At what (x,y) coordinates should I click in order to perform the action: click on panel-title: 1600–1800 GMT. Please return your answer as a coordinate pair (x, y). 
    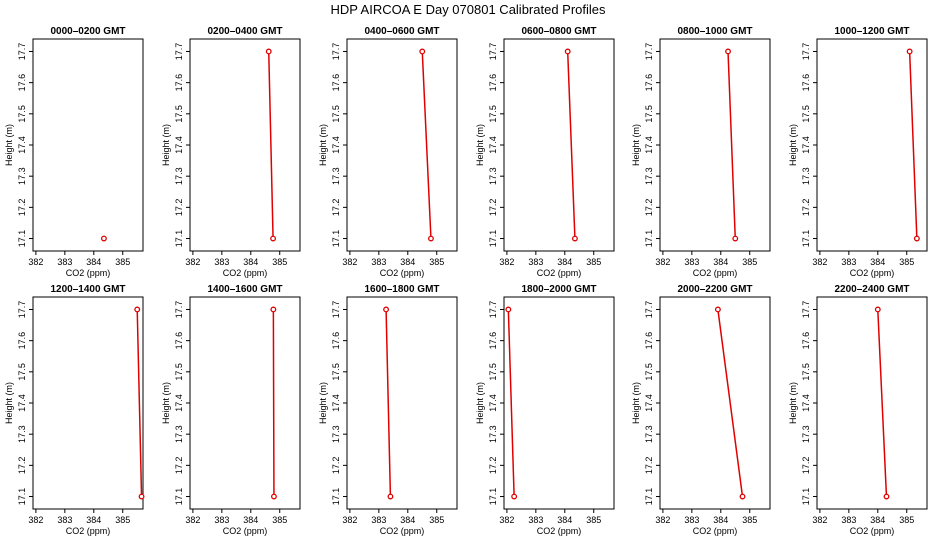
    Looking at the image, I should click on (401, 289).